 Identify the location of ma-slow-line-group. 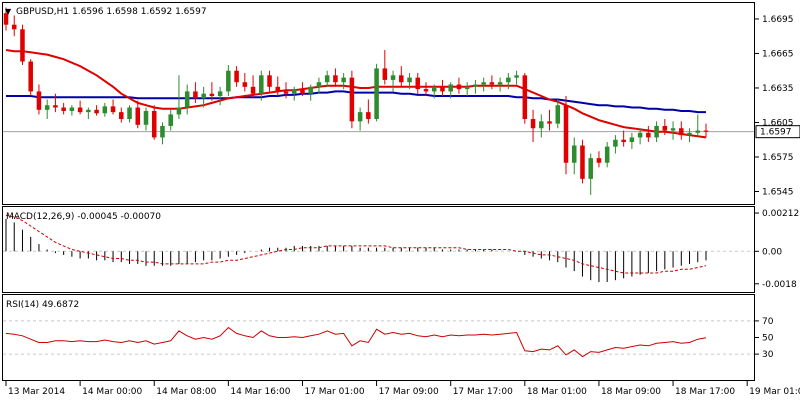
(356, 102).